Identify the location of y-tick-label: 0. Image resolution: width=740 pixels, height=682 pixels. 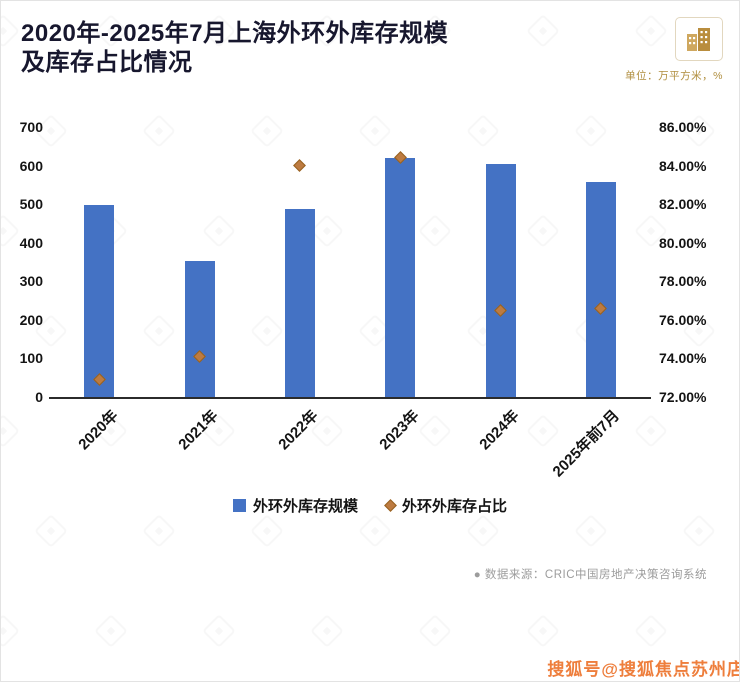
(39, 397).